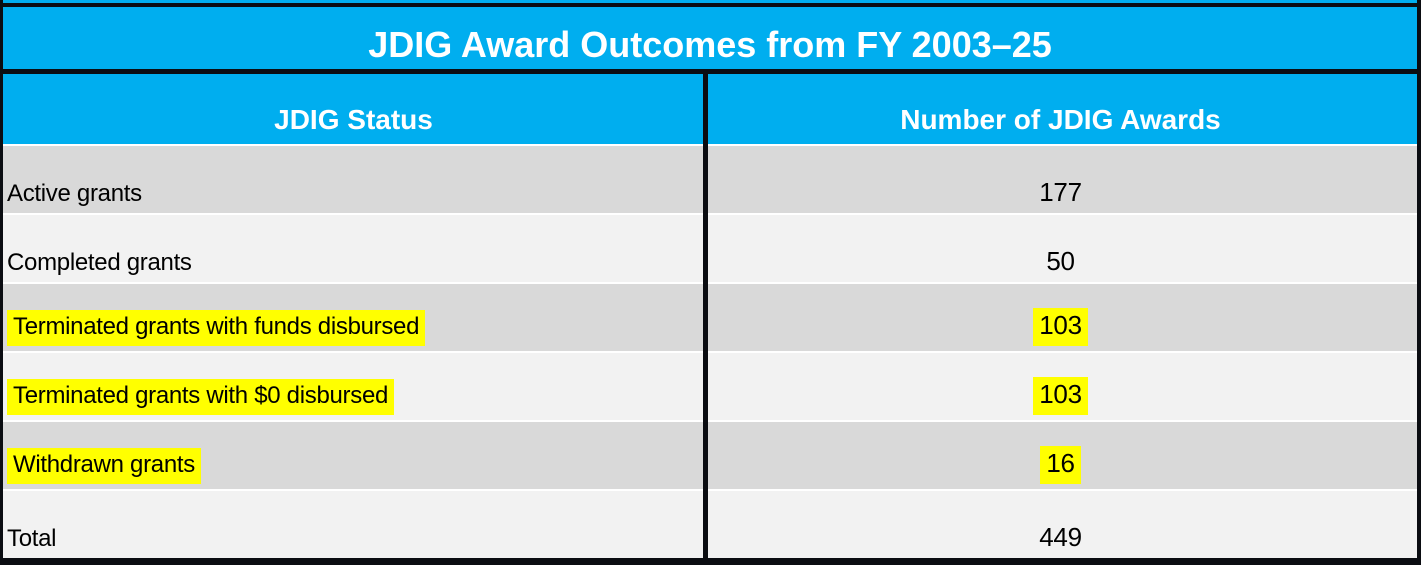 The height and width of the screenshot is (583, 1425). I want to click on status-cell: Terminated grants with funds disbursed, so click(353, 317).